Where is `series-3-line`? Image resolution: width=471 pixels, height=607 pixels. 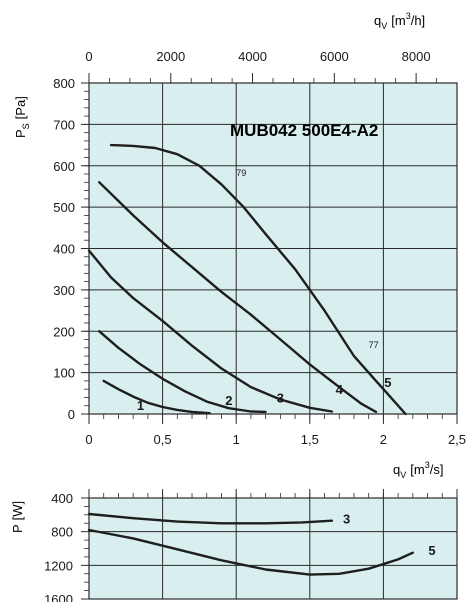
series-3-line is located at coordinates (210, 331).